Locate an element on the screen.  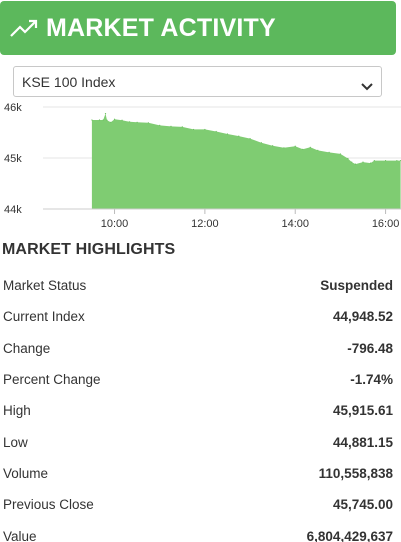
stat-row: Change -796.48 is located at coordinates (200, 348).